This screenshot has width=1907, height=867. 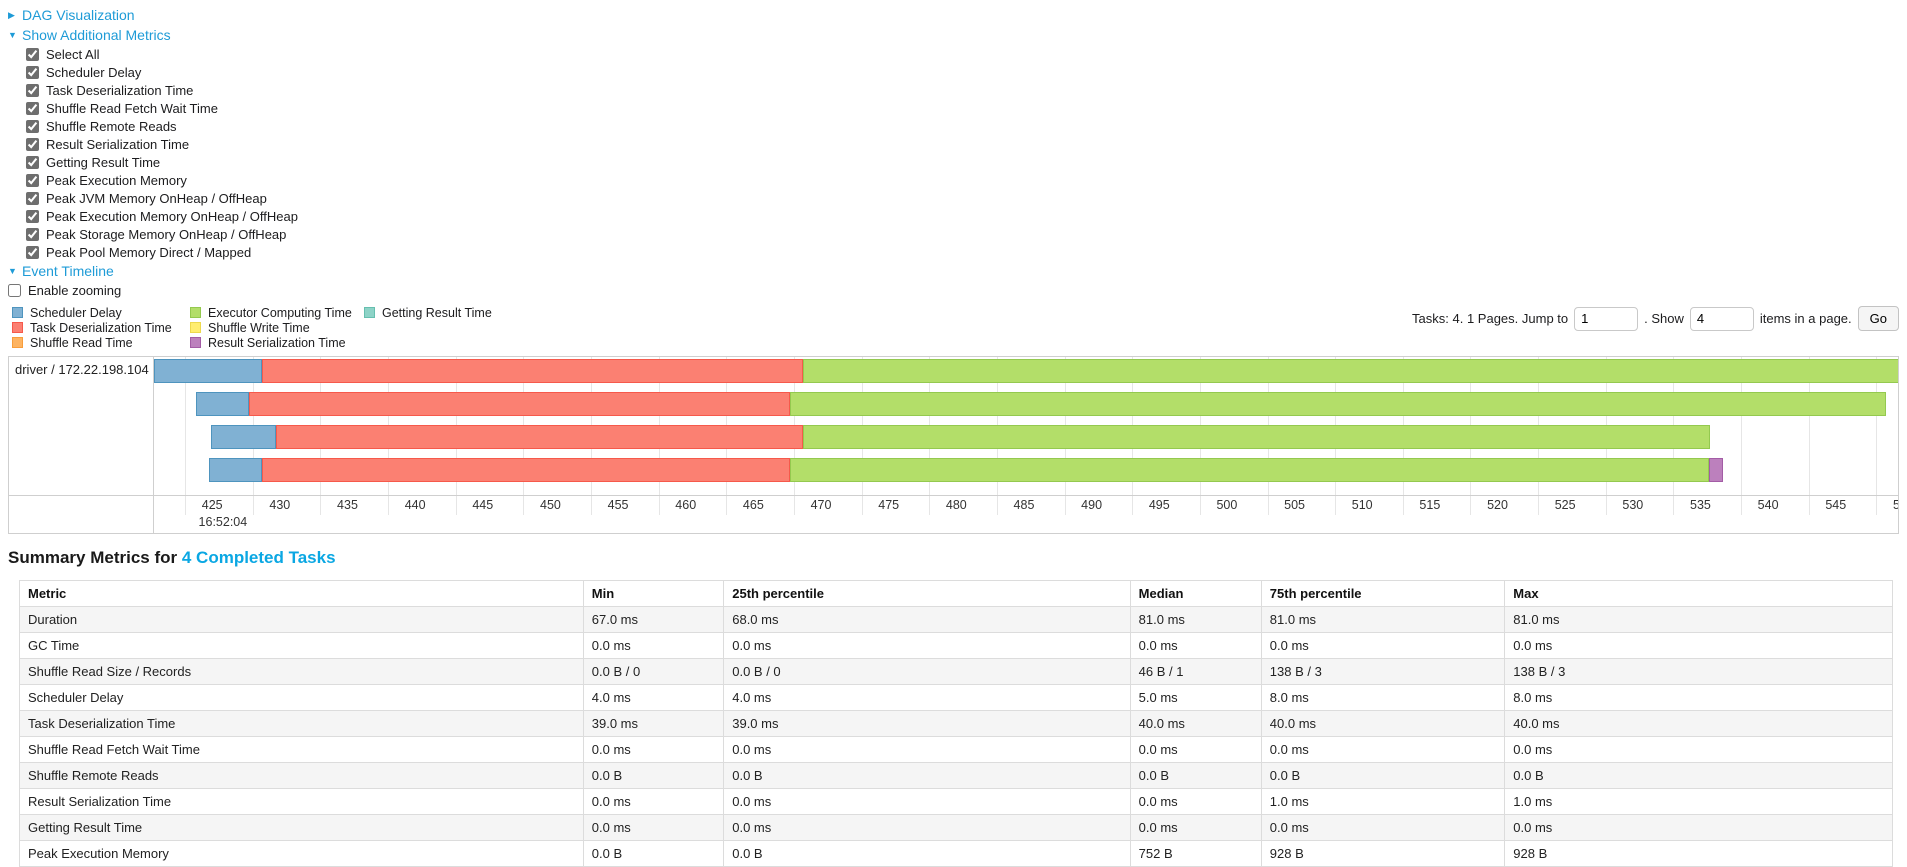 I want to click on items-per-page-input, so click(x=1721, y=318).